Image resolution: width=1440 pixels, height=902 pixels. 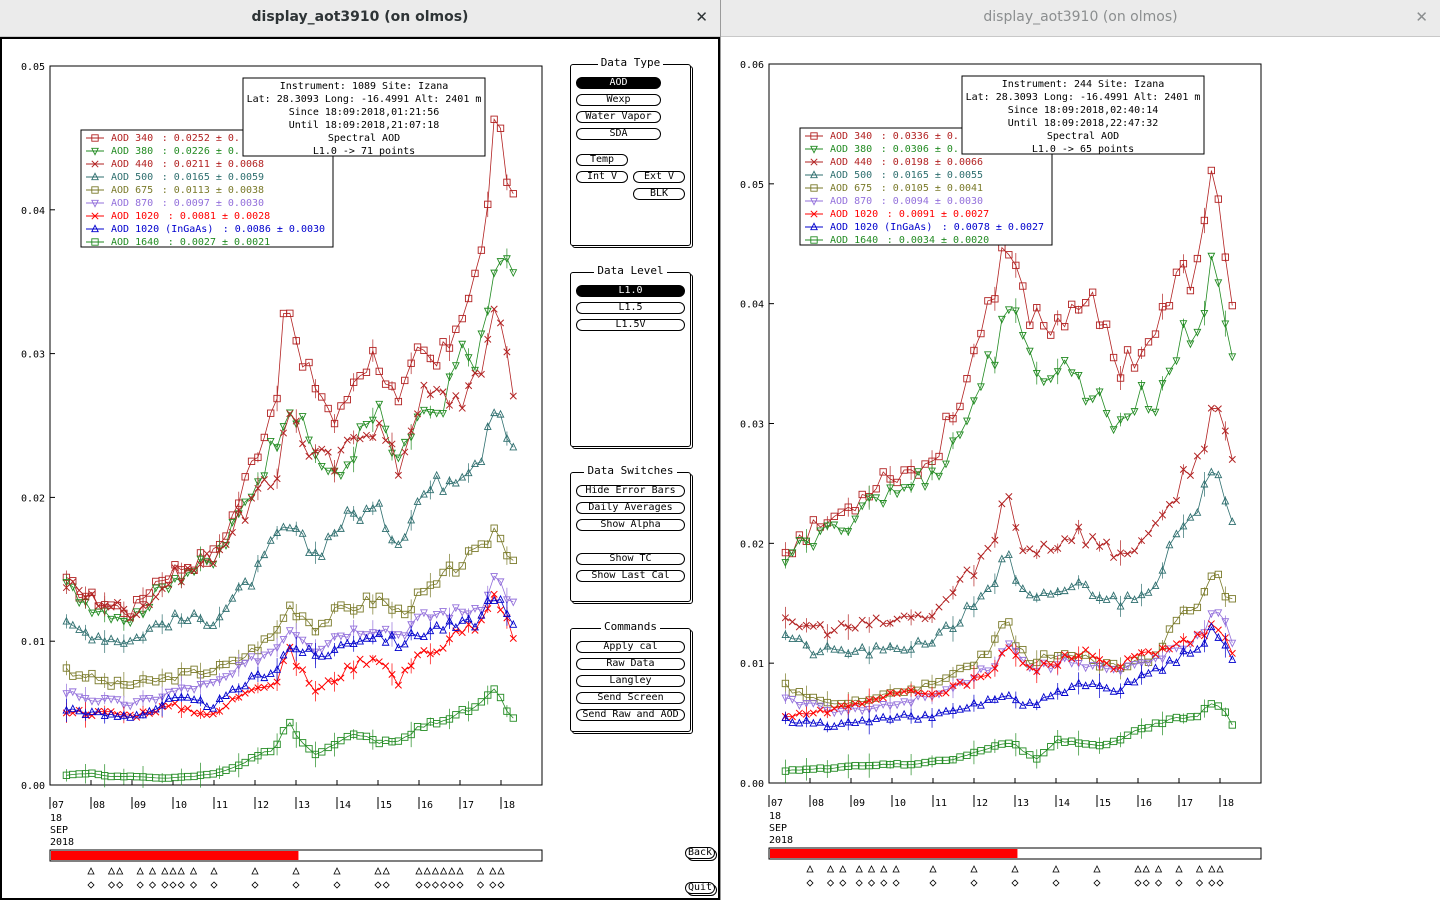 I want to click on show-last-cal-button: Show Last Cal, so click(x=630, y=576).